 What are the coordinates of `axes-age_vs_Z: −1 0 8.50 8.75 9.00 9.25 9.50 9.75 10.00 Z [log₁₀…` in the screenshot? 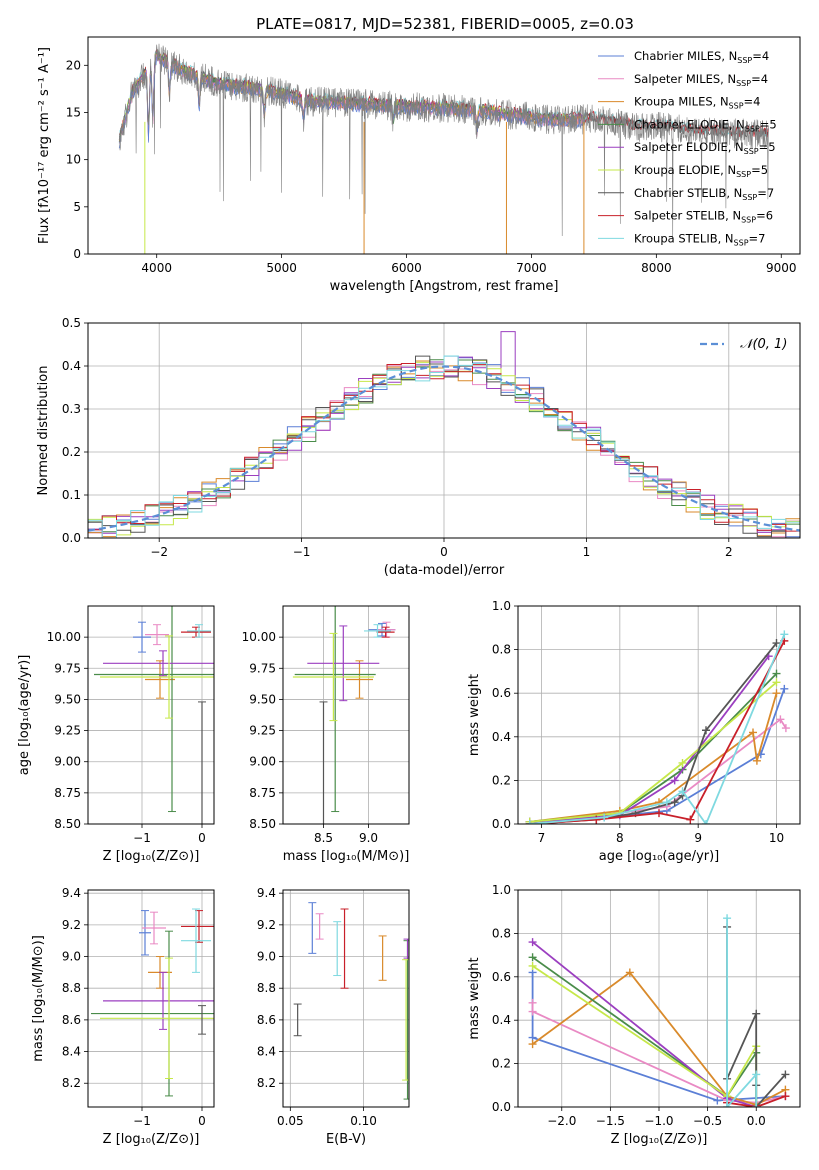 It's located at (116, 734).